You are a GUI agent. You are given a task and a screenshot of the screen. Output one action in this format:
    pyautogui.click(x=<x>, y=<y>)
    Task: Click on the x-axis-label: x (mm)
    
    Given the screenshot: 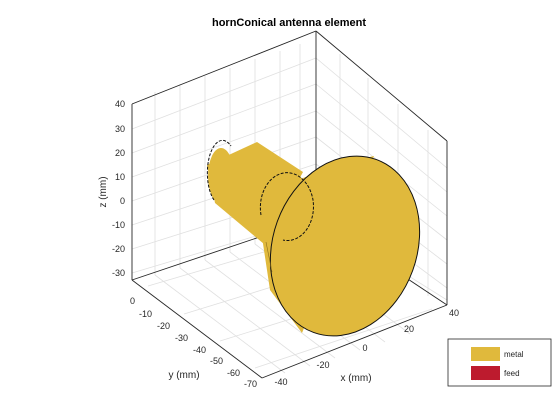 What is the action you would take?
    pyautogui.click(x=355, y=378)
    